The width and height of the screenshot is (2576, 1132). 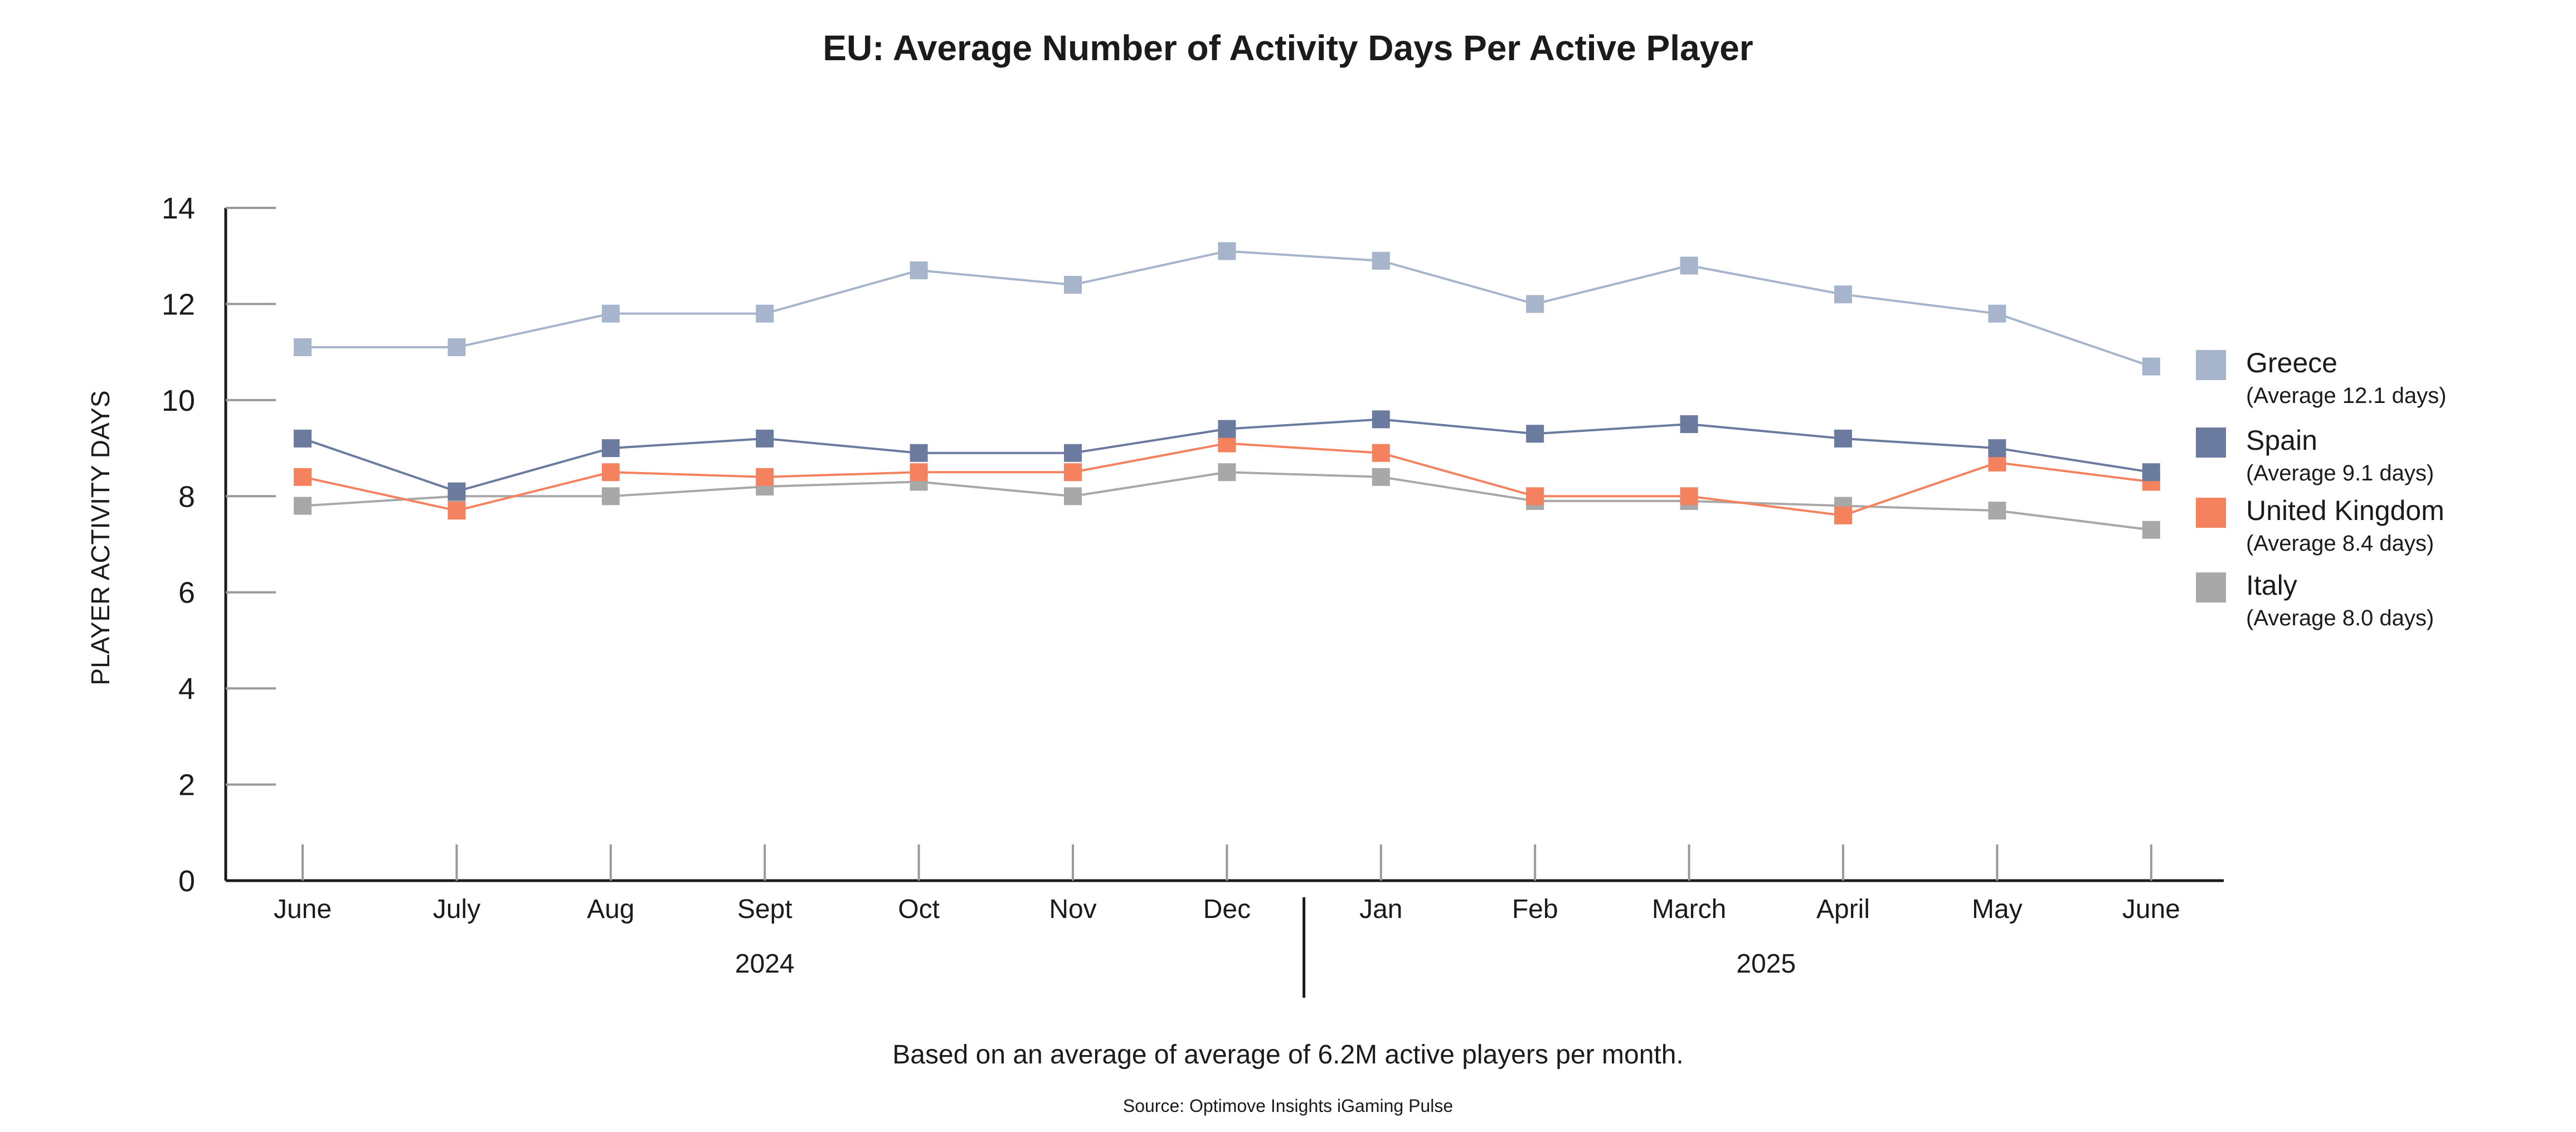 What do you see at coordinates (2346, 395) in the screenshot?
I see `legend-average: (Average 12.1 days)` at bounding box center [2346, 395].